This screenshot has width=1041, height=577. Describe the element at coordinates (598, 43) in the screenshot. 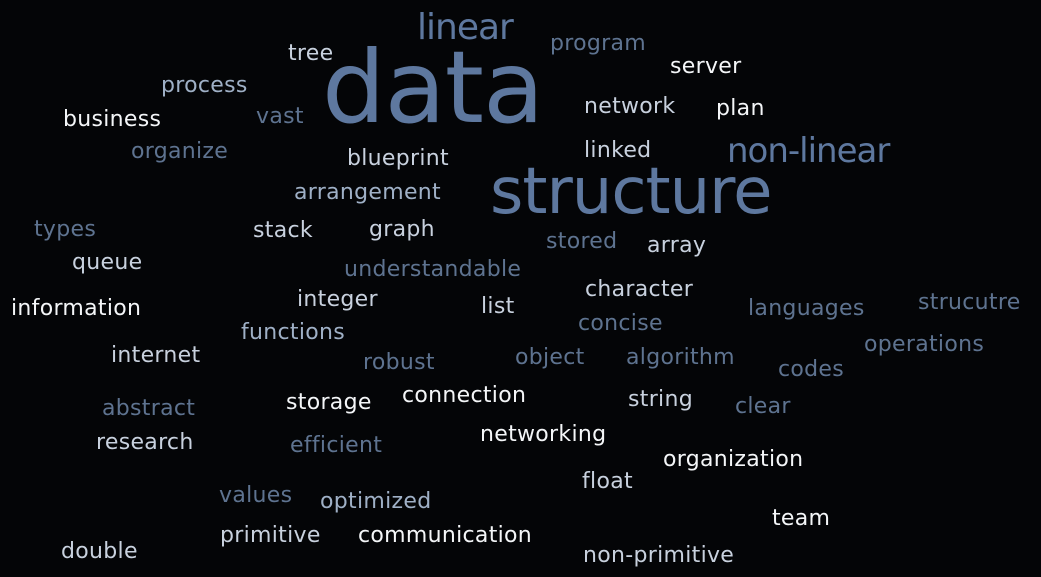

I see `word-program: program` at that location.